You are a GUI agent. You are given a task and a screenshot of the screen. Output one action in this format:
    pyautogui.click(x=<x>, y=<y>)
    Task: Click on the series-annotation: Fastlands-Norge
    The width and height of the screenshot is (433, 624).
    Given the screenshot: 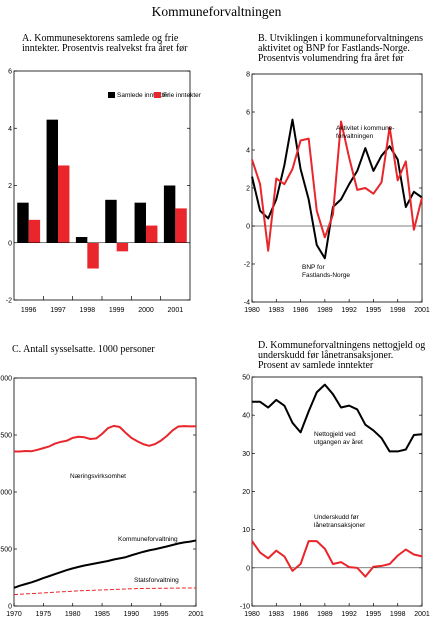 What is the action you would take?
    pyautogui.click(x=326, y=275)
    